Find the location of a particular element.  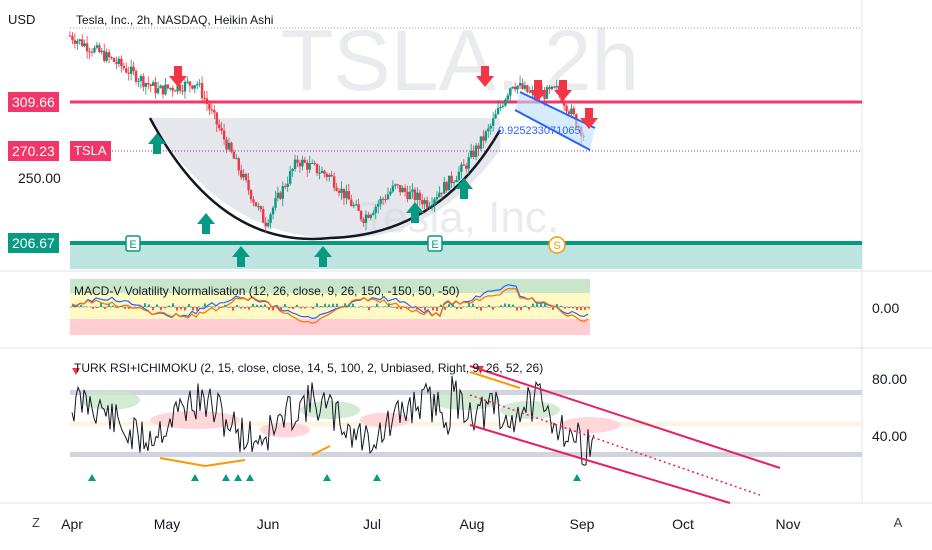

macd-zone-upper is located at coordinates (330, 299).